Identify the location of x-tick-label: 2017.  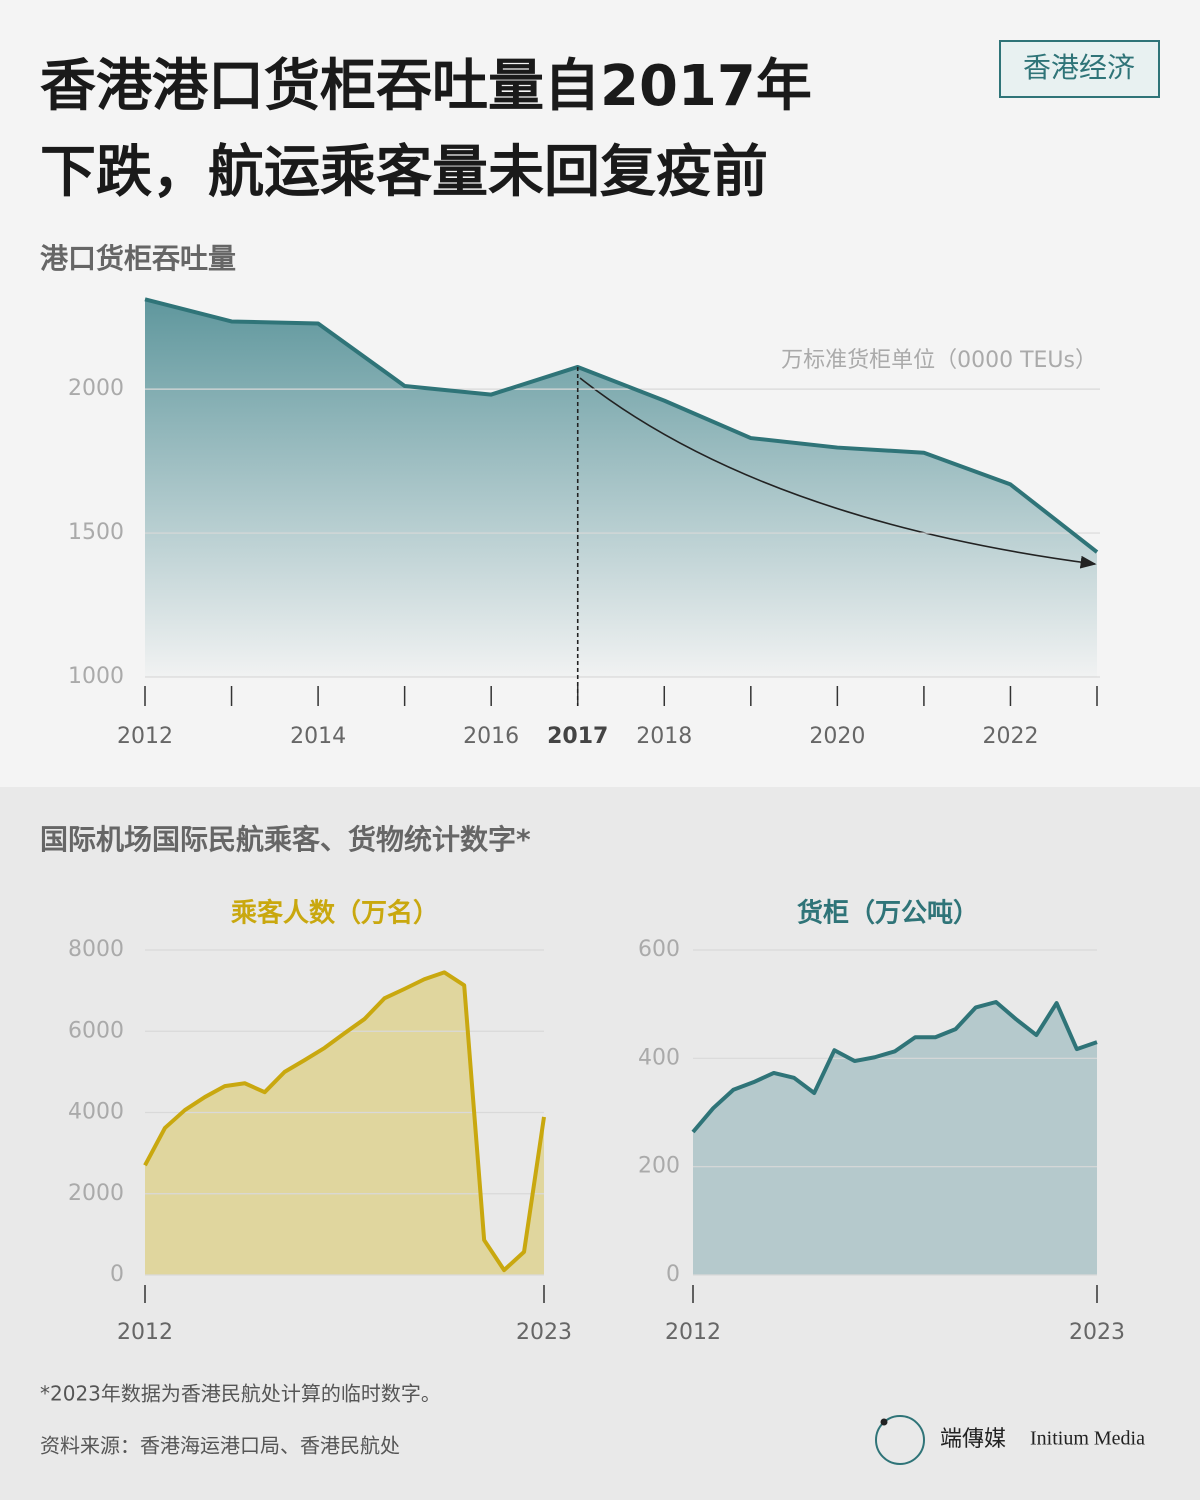
(577, 736).